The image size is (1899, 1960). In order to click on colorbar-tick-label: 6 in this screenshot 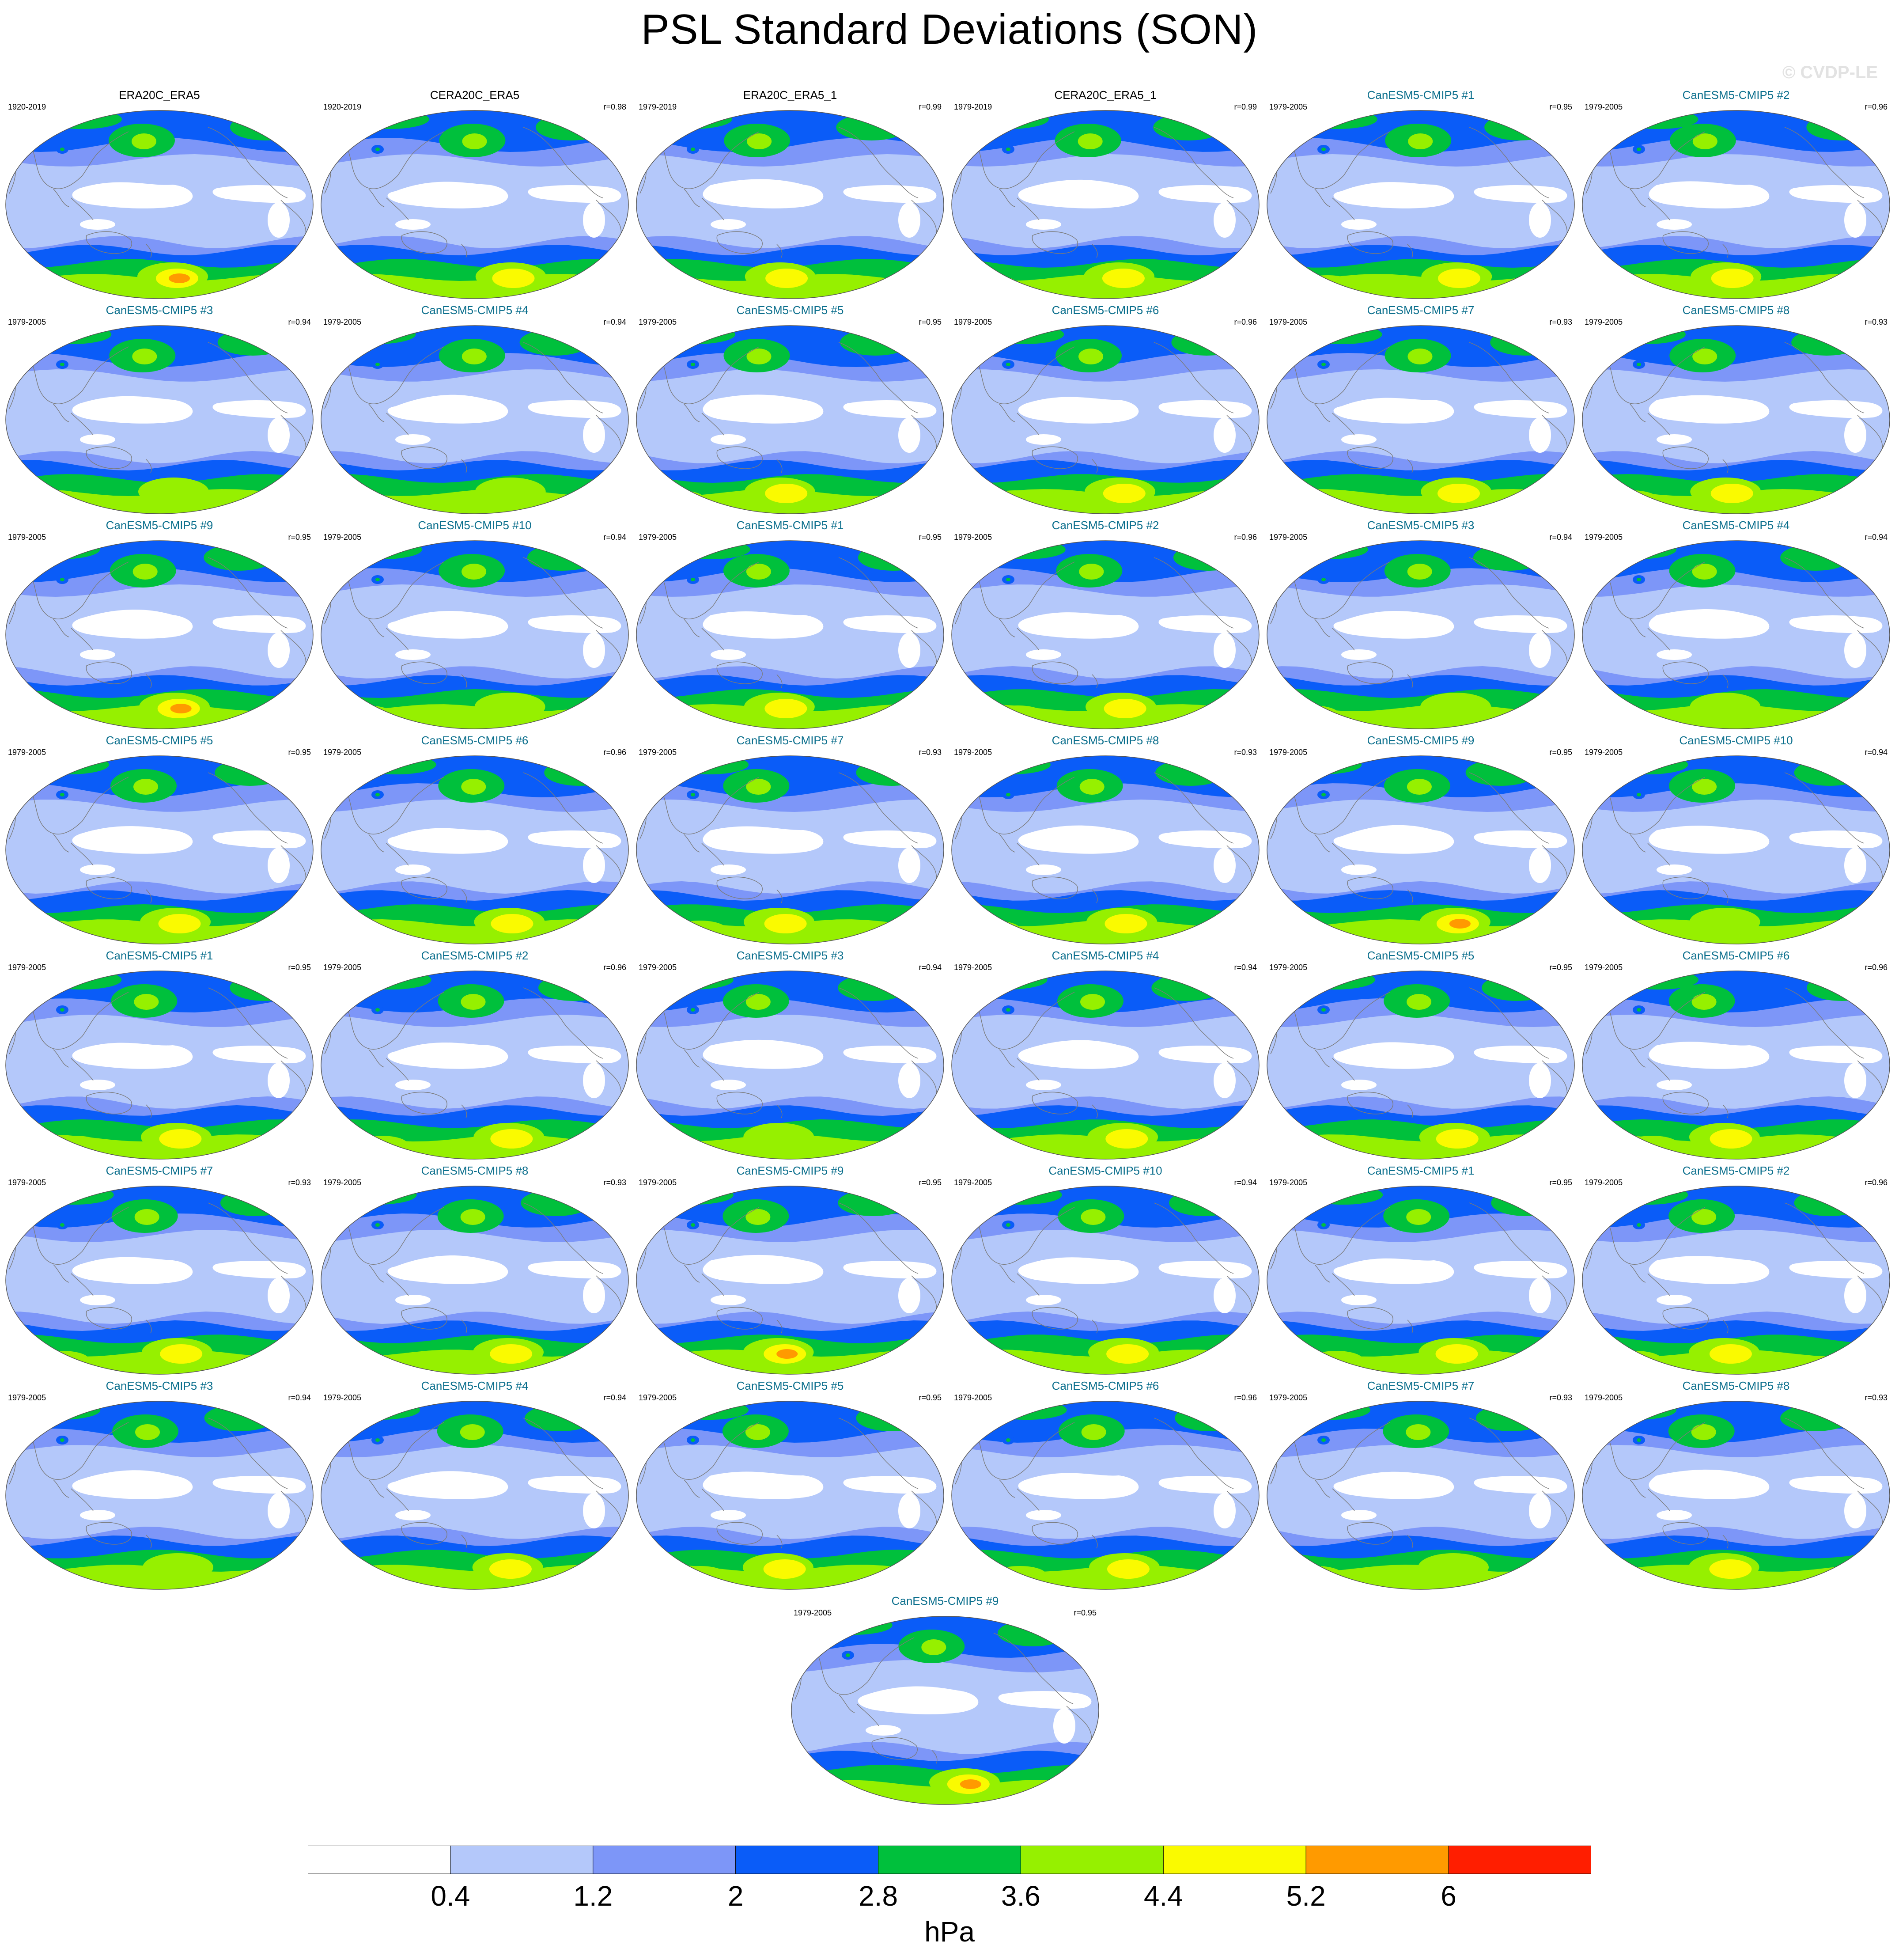, I will do `click(1448, 1896)`.